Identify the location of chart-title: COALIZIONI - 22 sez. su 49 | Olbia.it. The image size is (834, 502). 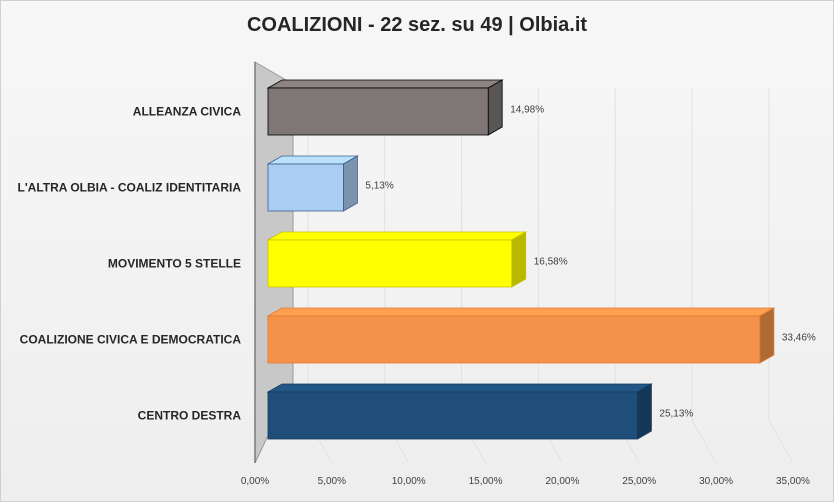
(417, 25).